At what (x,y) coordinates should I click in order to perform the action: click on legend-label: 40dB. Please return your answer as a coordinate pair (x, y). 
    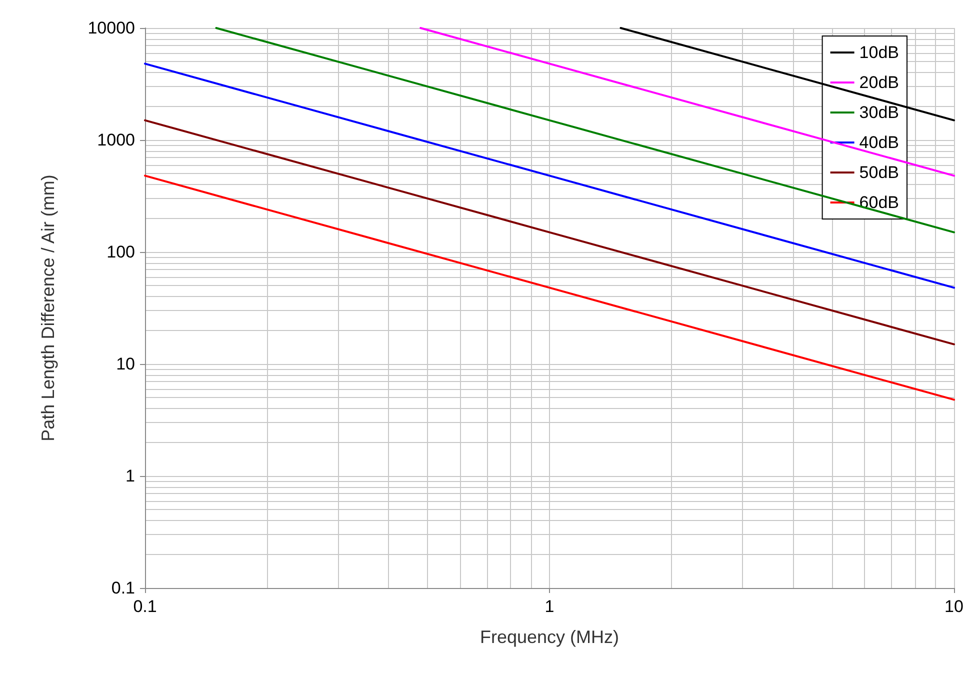
    Looking at the image, I should click on (879, 142).